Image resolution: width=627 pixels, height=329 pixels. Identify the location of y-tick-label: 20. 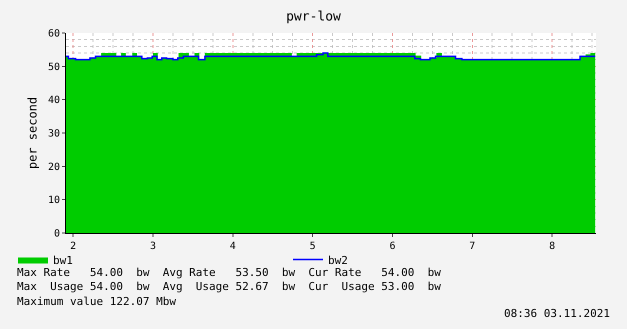
(54, 167).